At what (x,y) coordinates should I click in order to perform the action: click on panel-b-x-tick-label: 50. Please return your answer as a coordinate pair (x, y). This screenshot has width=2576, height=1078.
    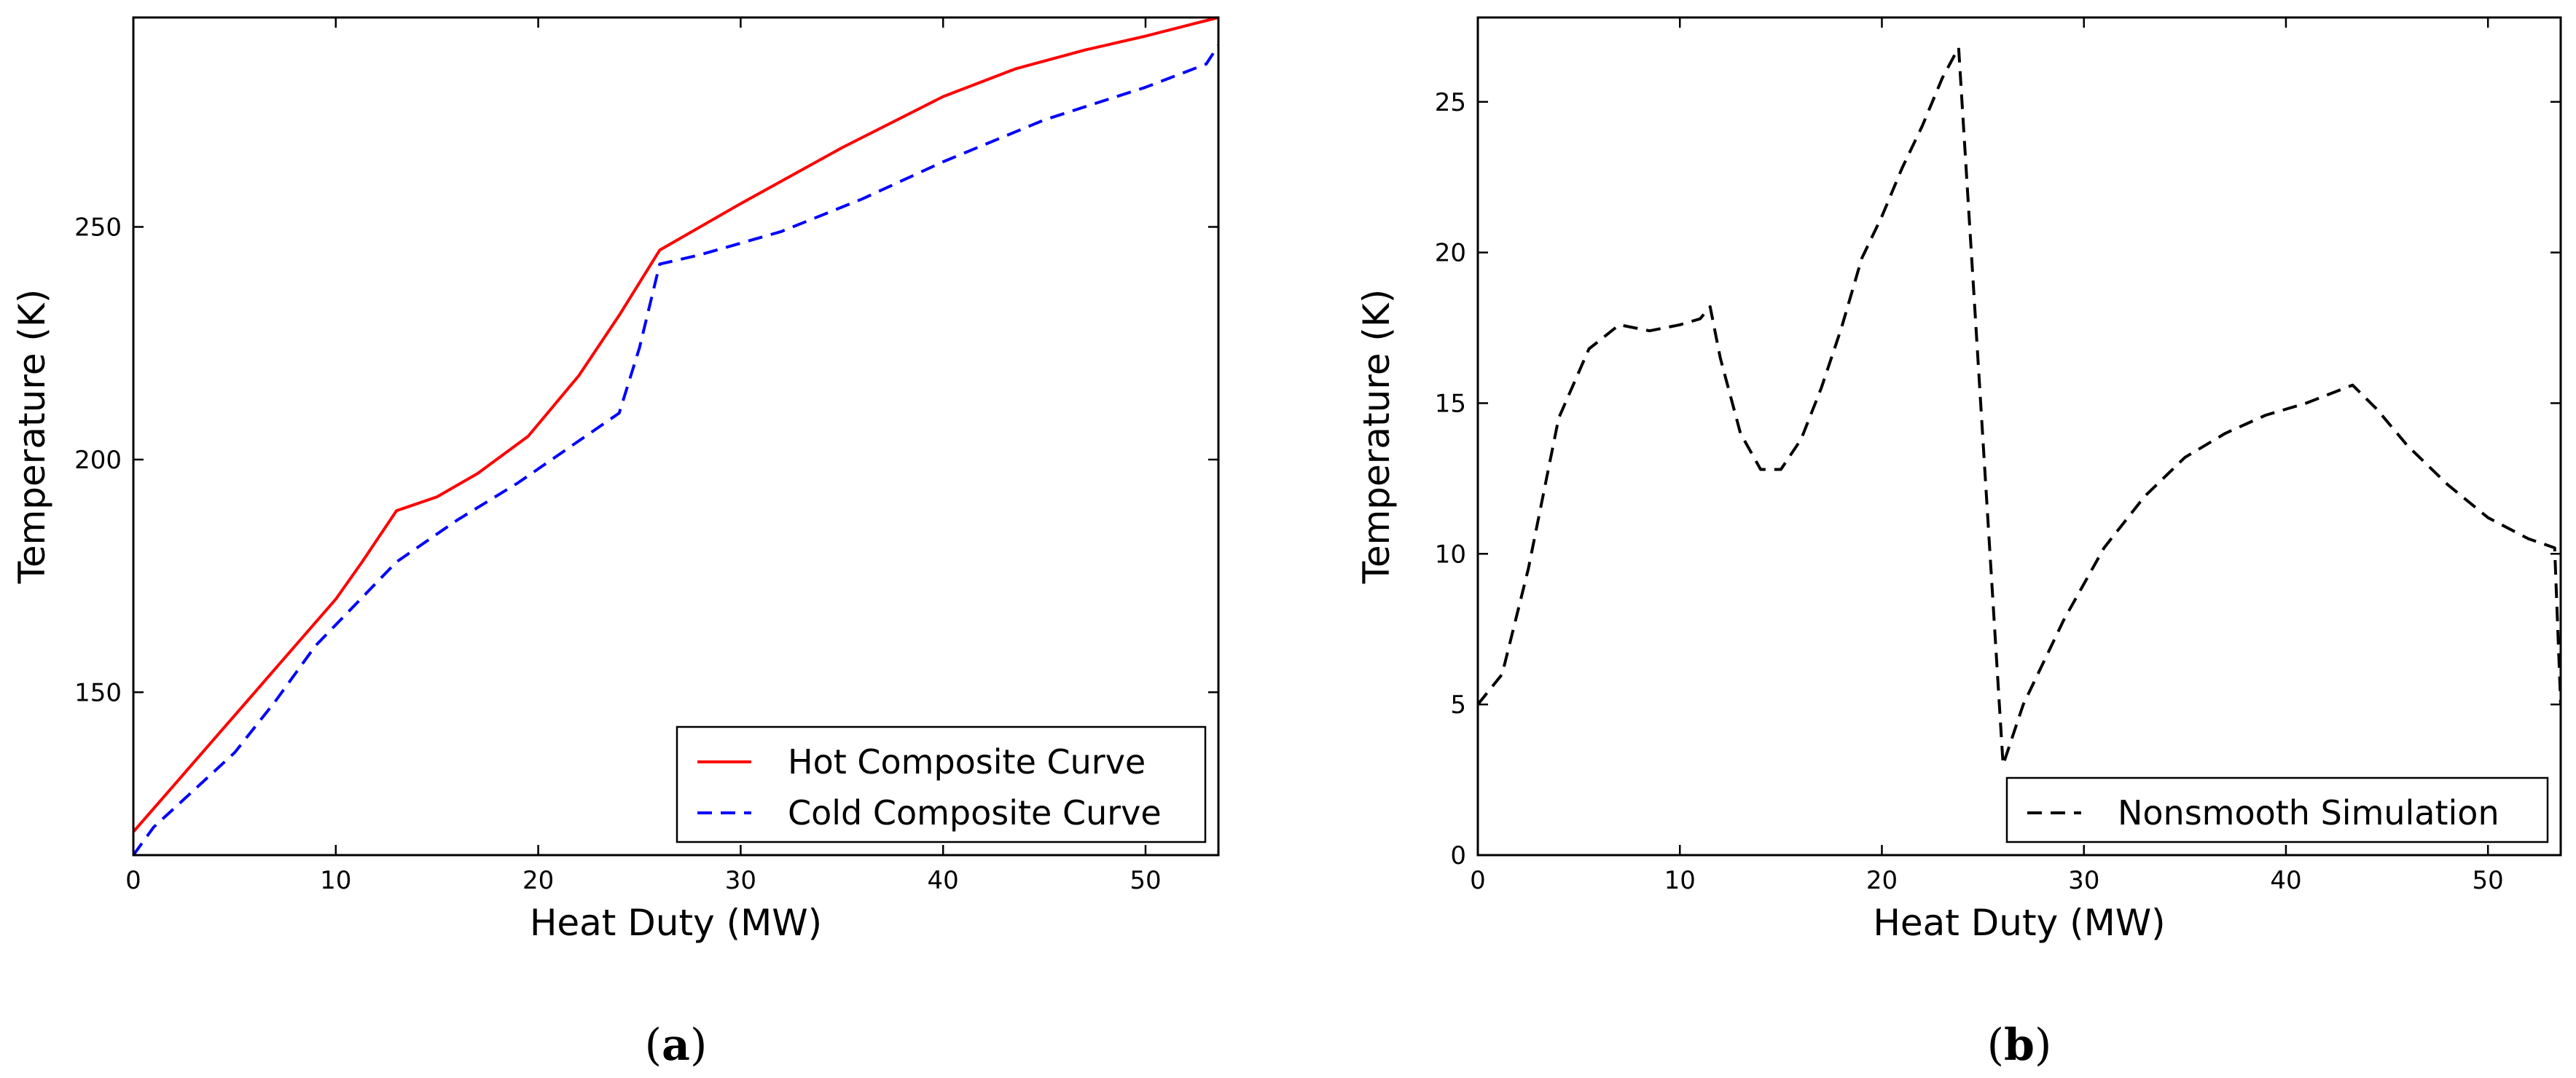
    Looking at the image, I should click on (2488, 880).